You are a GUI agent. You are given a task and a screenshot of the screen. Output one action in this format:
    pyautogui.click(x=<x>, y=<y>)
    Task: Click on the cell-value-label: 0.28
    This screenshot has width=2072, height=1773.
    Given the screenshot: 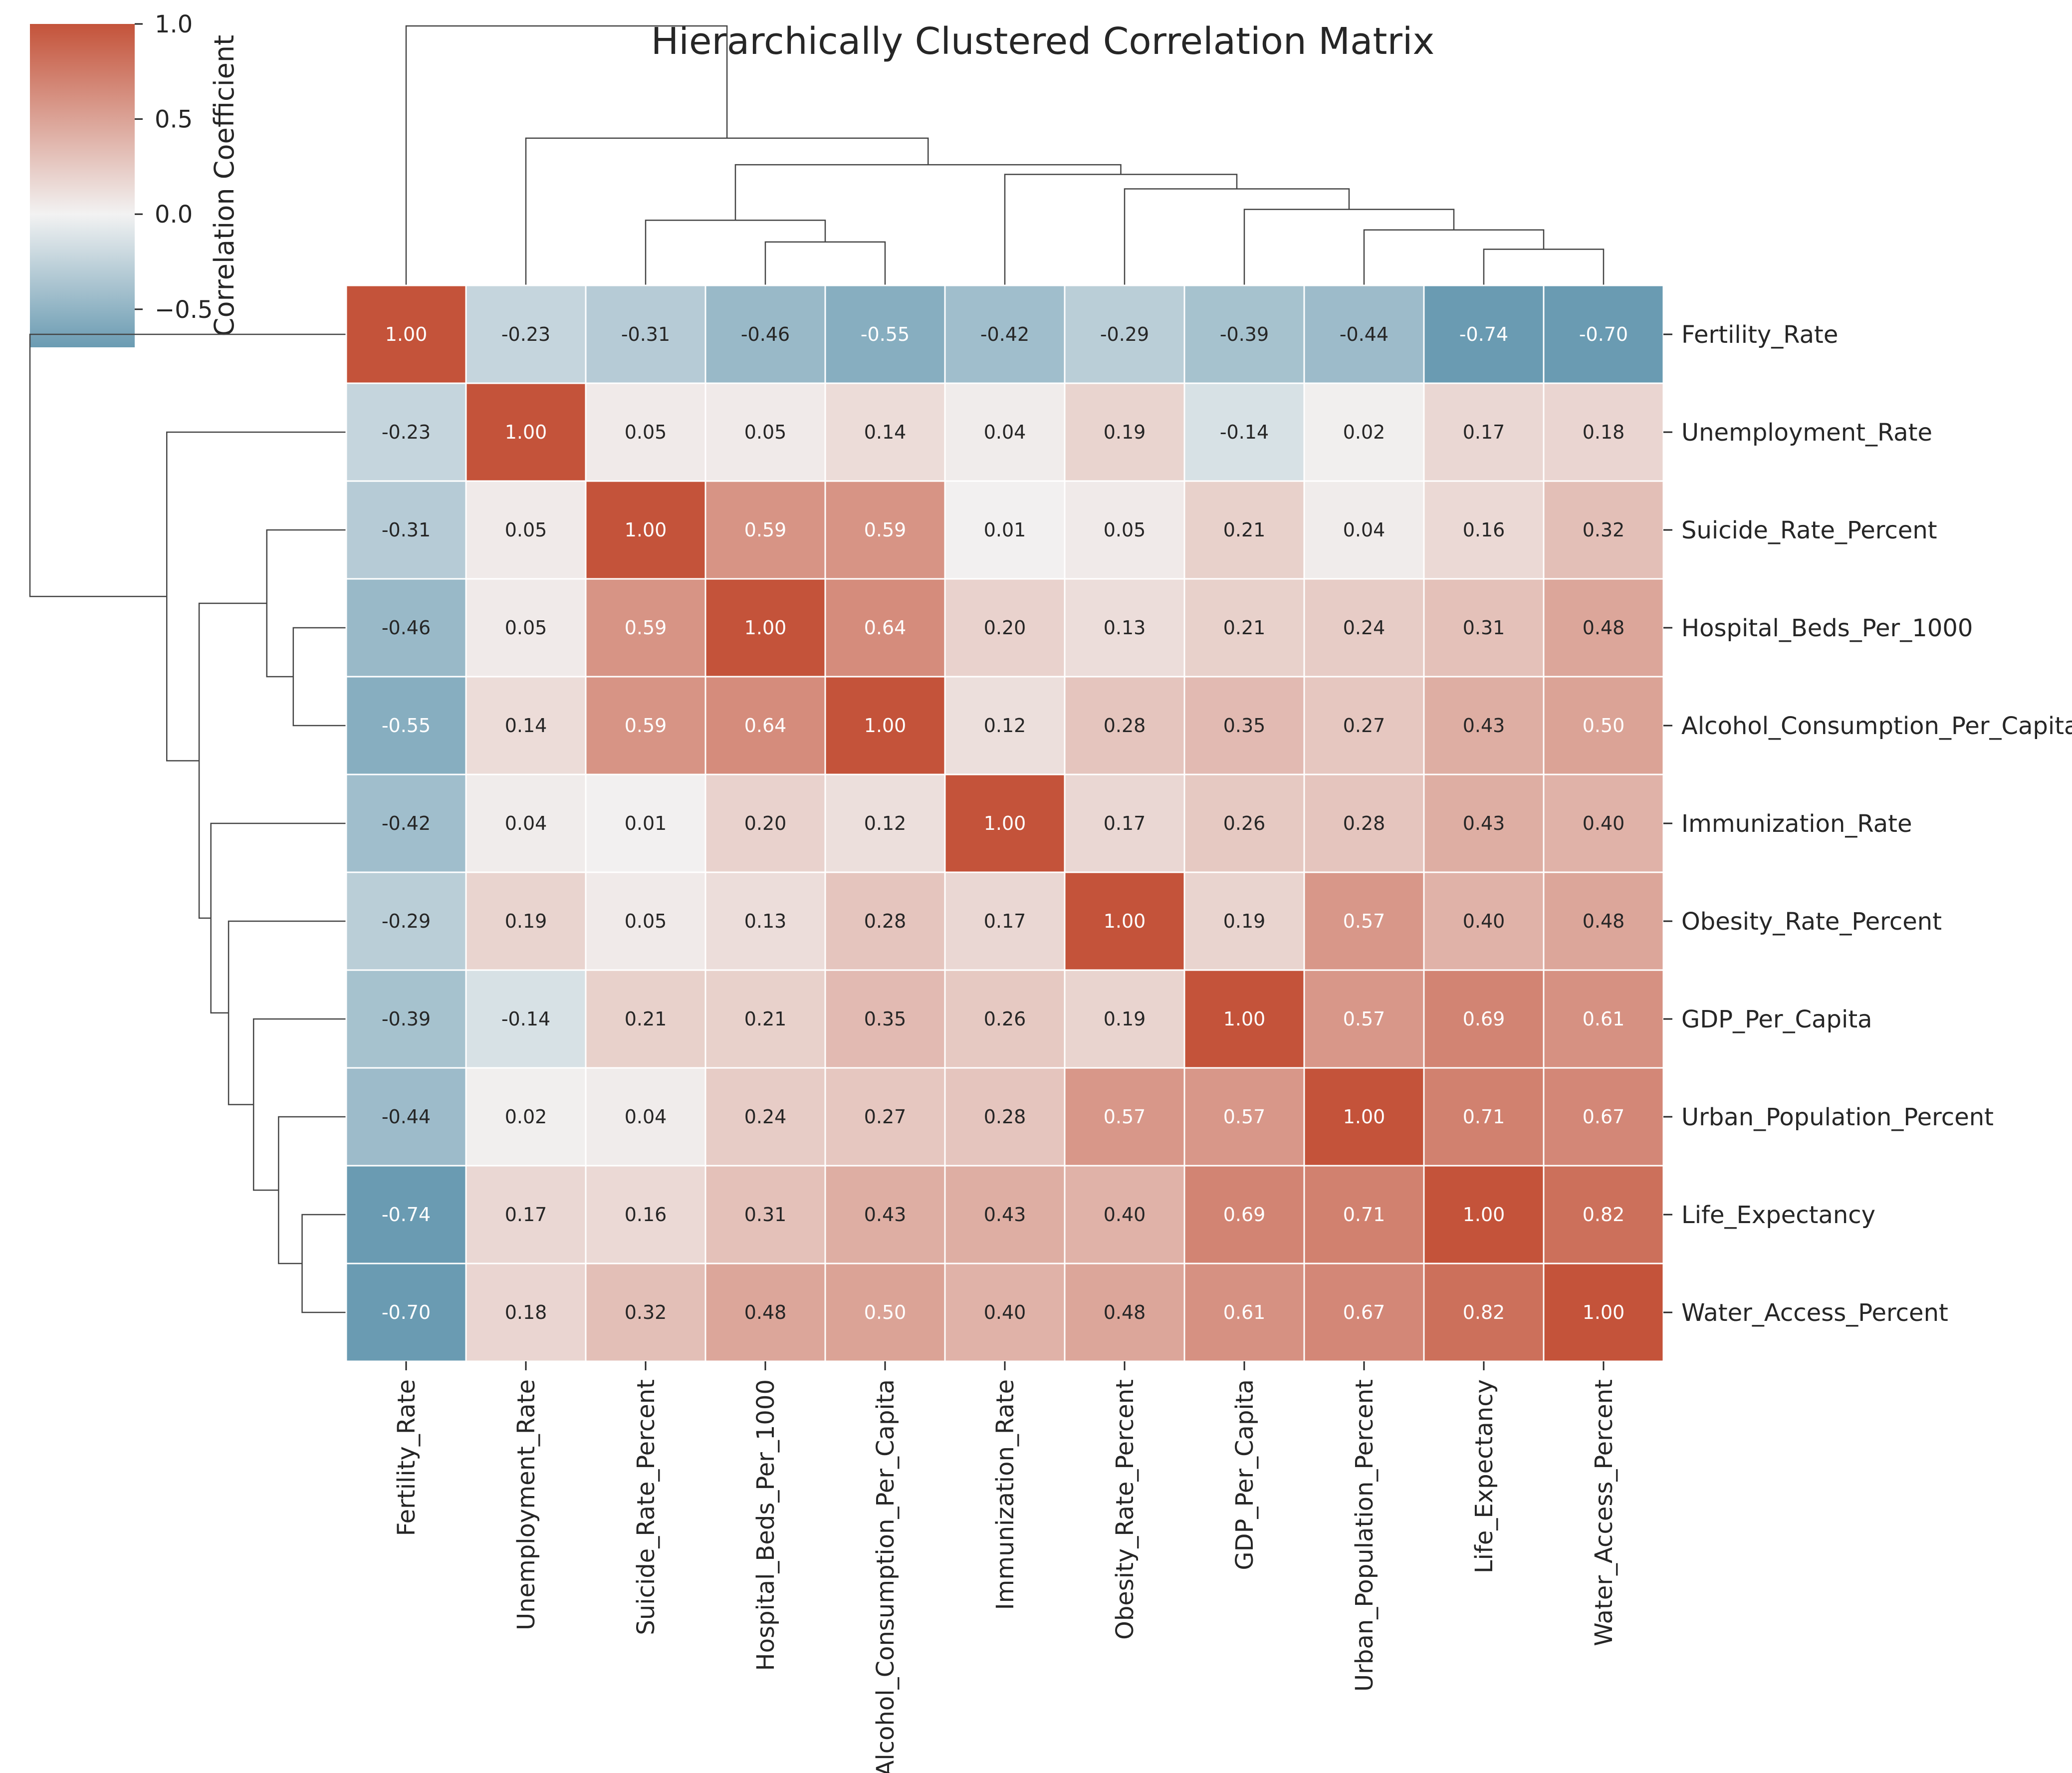 What is the action you would take?
    pyautogui.click(x=1005, y=1117)
    